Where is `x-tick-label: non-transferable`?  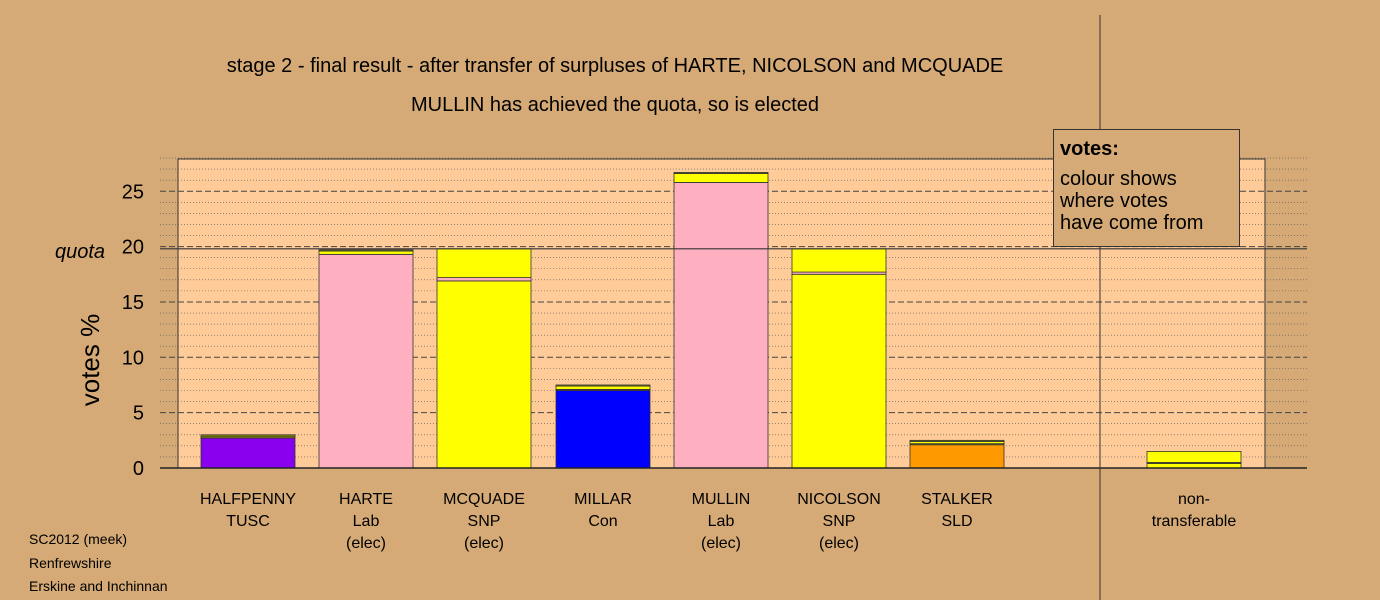 x-tick-label: non-transferable is located at coordinates (1194, 511).